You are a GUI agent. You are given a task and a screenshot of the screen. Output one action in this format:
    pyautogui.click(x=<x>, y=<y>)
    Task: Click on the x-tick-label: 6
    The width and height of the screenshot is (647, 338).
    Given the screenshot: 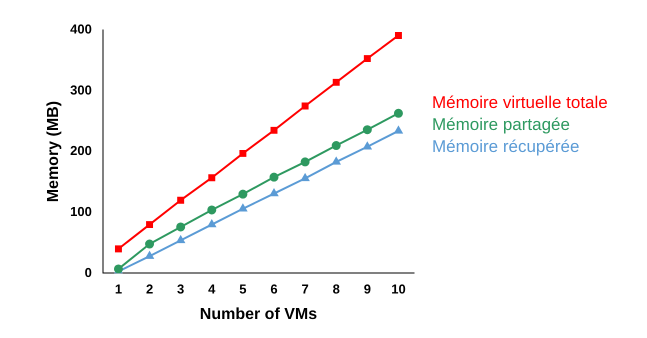 What is the action you would take?
    pyautogui.click(x=274, y=289)
    